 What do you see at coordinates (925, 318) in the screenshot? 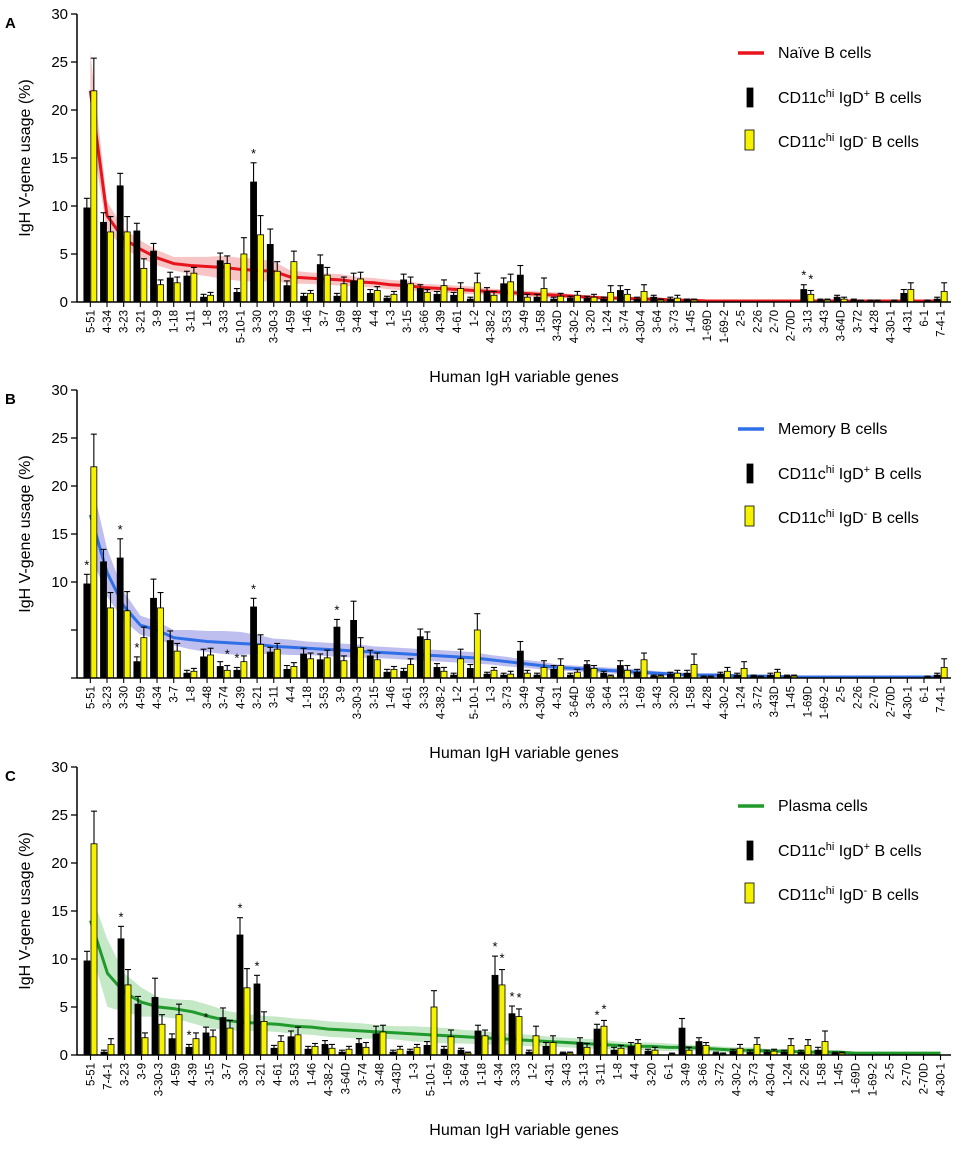
I see `x-tick-label: 6-1` at bounding box center [925, 318].